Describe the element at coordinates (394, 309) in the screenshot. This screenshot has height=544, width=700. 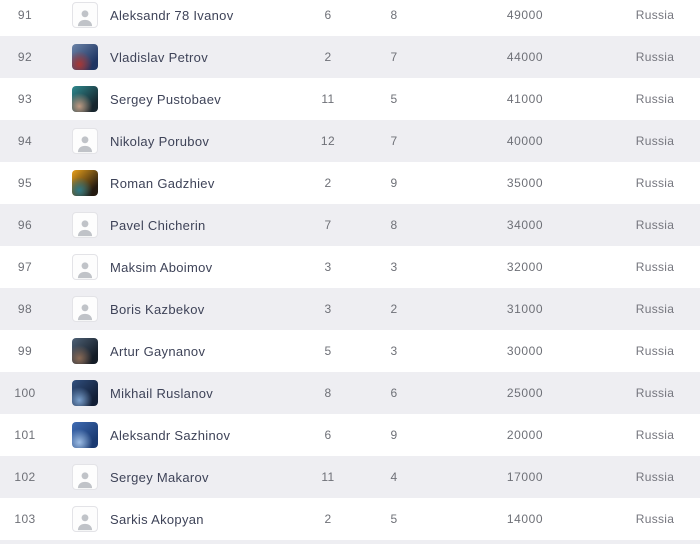
I see `stat2-value: 2` at that location.